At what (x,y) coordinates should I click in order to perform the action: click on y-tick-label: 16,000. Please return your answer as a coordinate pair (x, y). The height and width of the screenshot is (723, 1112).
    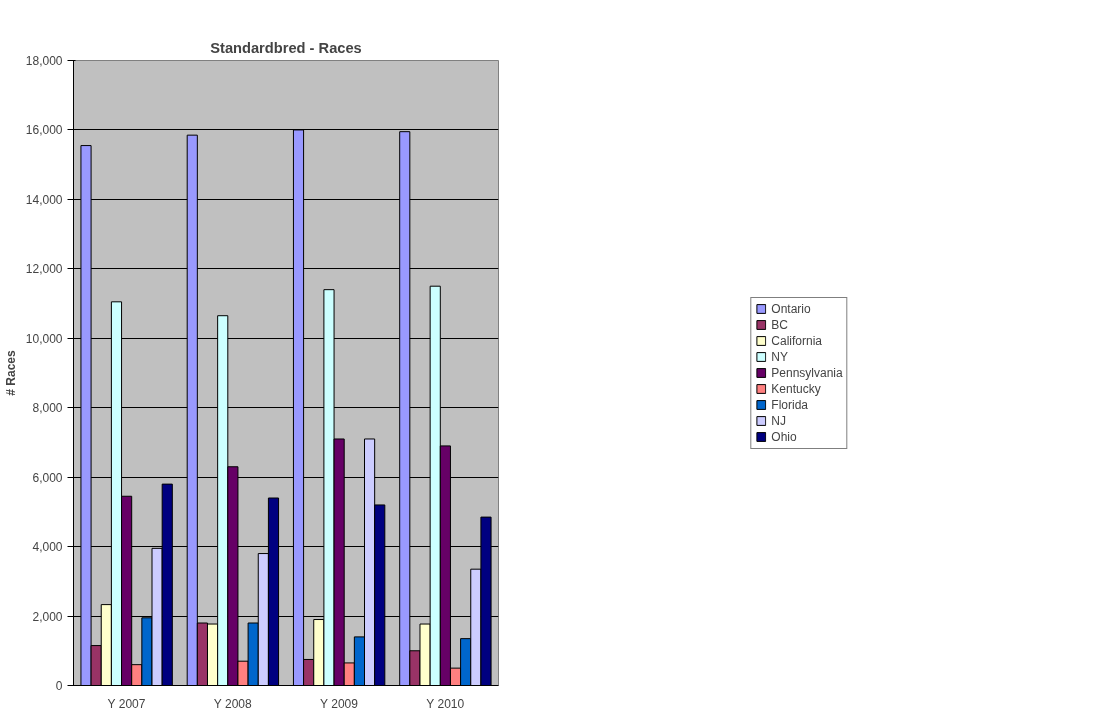
    Looking at the image, I should click on (44, 130).